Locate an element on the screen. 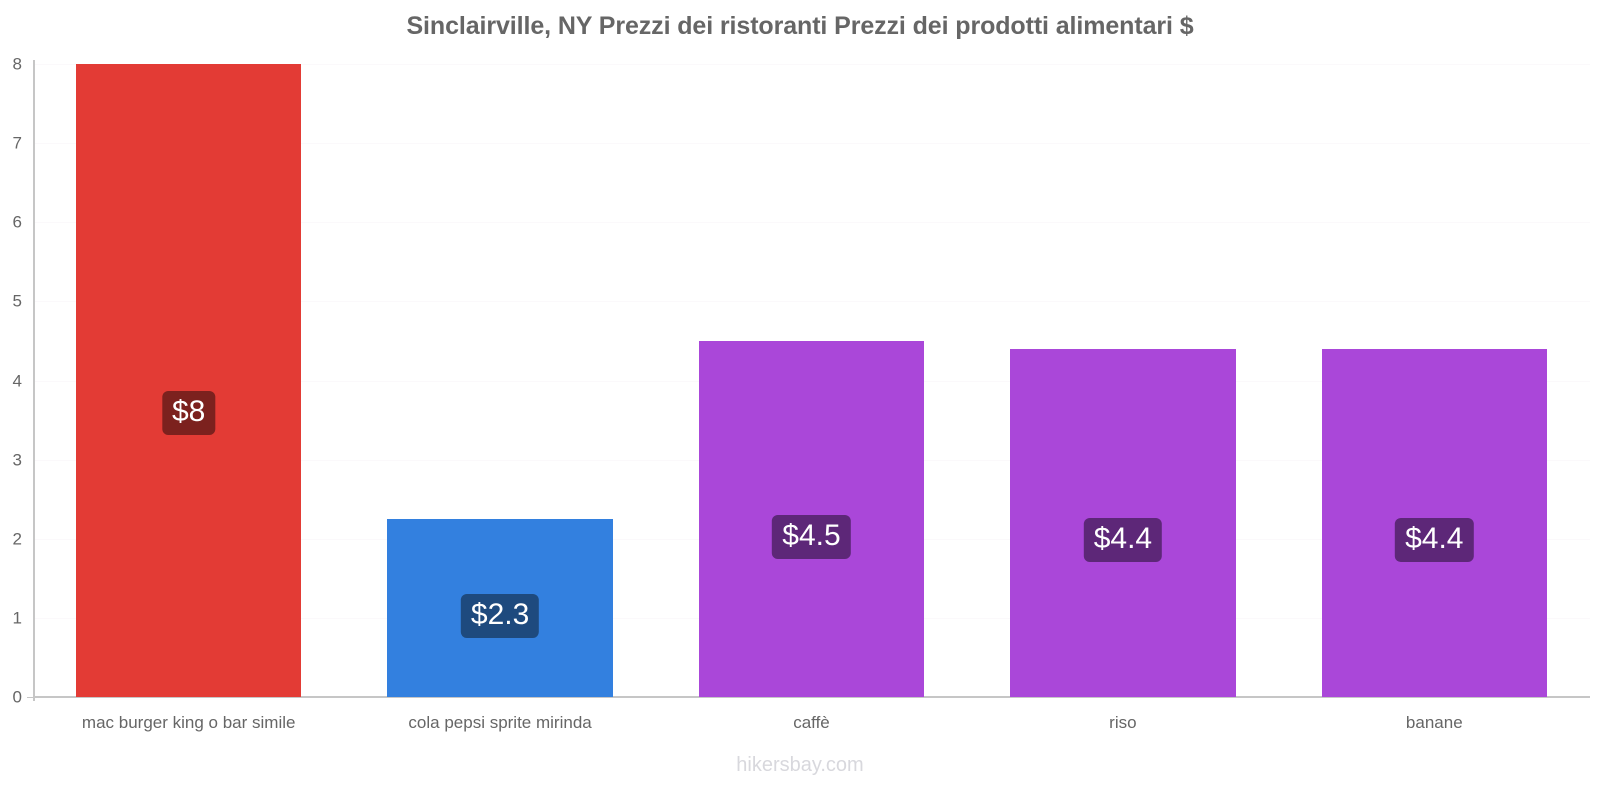  y-axis-line is located at coordinates (34, 380).